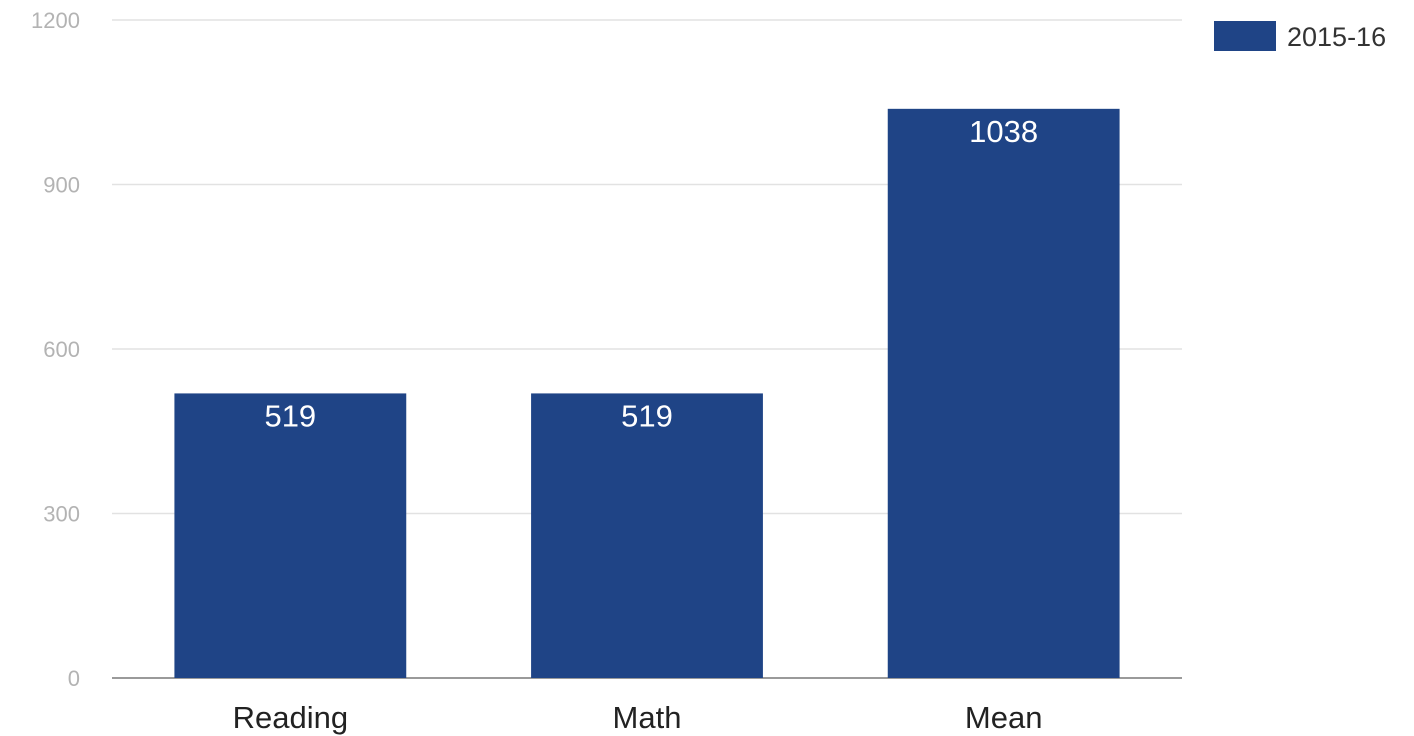 The height and width of the screenshot is (736, 1414). What do you see at coordinates (647, 717) in the screenshot?
I see `x-tick-label: Math` at bounding box center [647, 717].